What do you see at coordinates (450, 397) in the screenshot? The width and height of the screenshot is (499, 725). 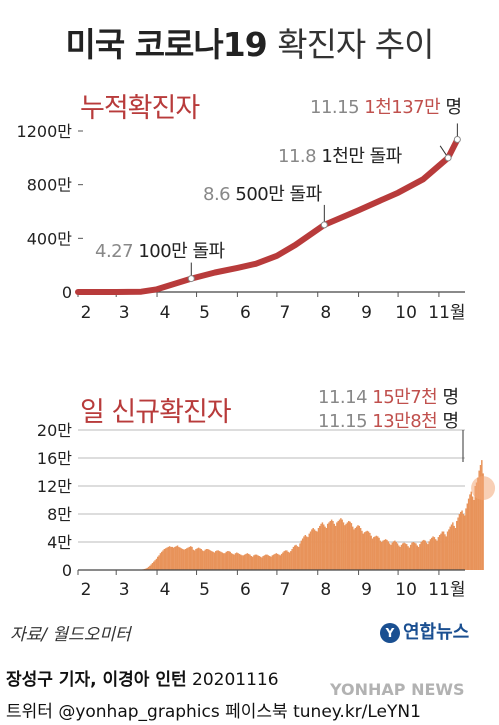 I see `annotation-unit: 명` at bounding box center [450, 397].